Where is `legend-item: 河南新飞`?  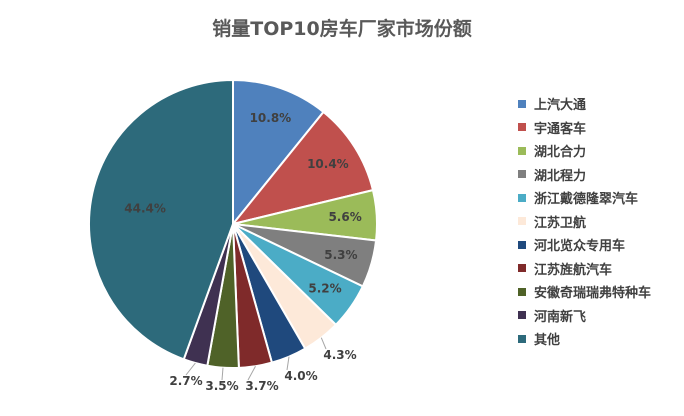 legend-item: 河南新飞 is located at coordinates (598, 316).